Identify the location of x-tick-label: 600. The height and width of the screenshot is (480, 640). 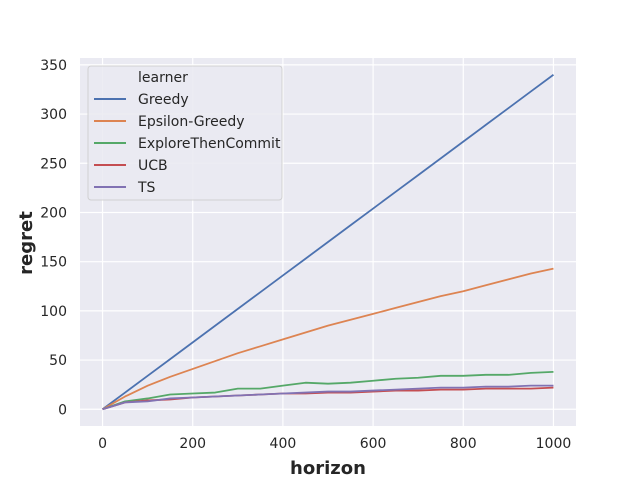
(373, 444).